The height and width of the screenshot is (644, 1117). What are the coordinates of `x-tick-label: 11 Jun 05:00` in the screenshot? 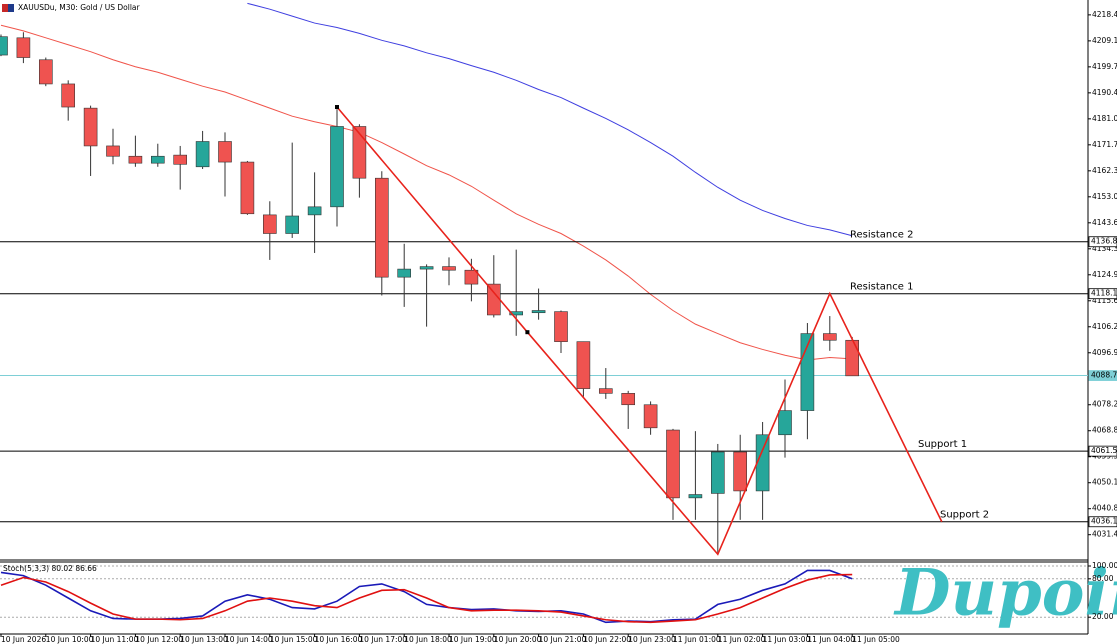 It's located at (876, 639).